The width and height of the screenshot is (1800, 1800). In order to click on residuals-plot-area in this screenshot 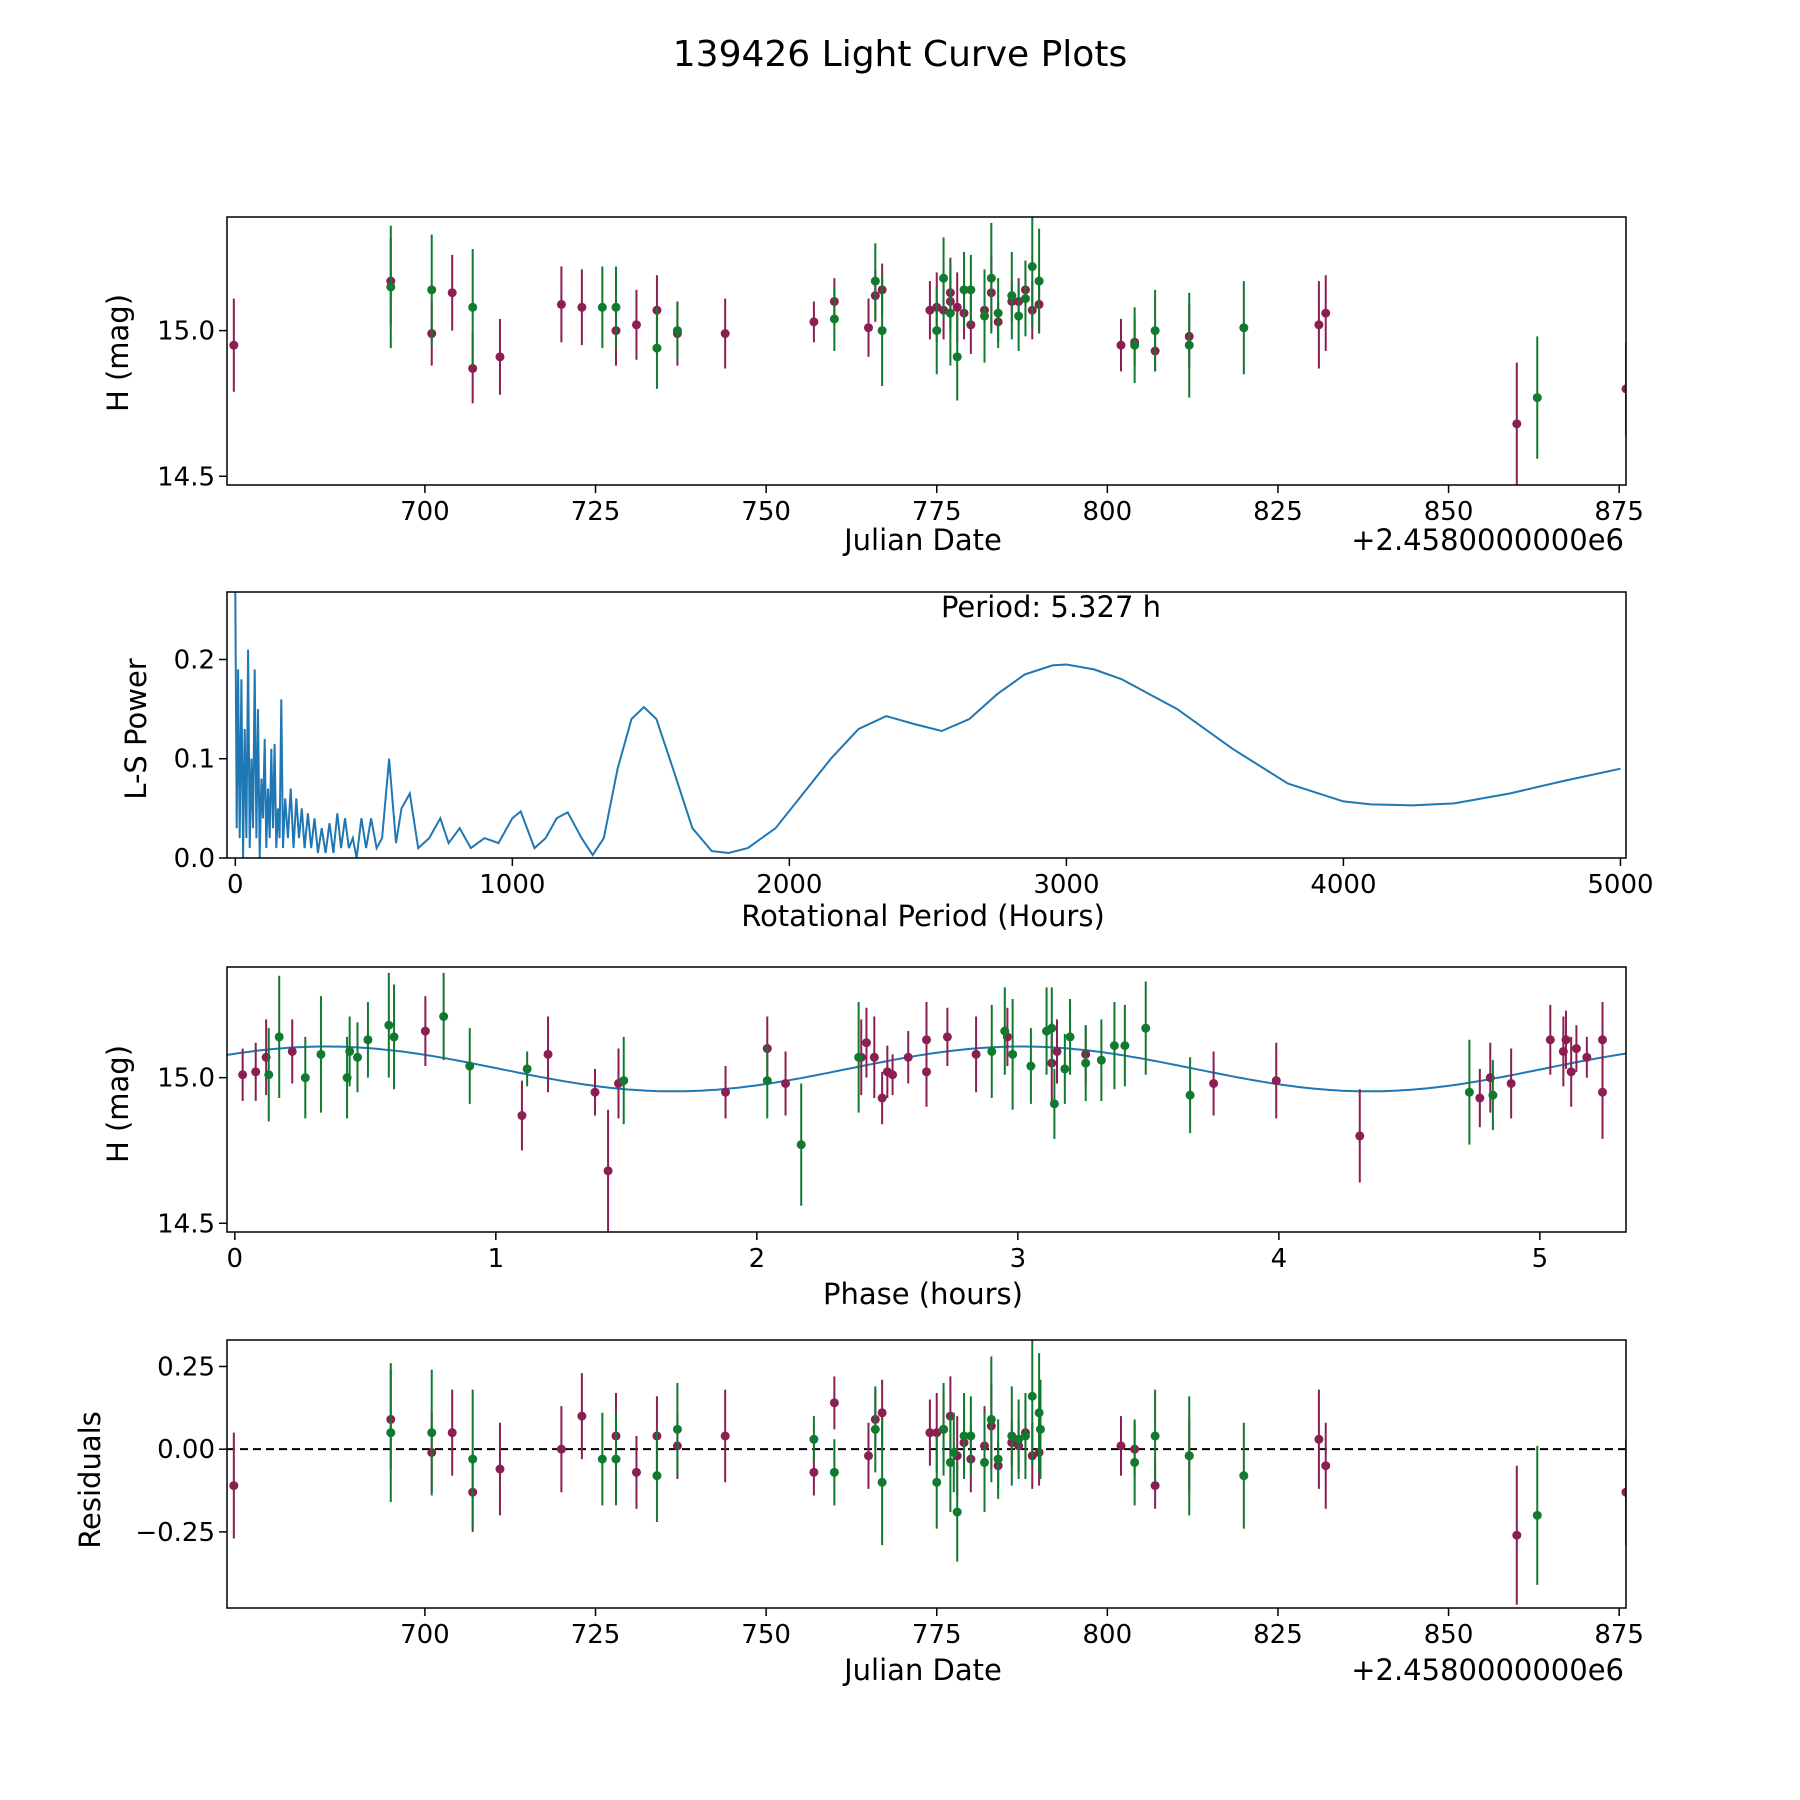, I will do `click(926, 1472)`.